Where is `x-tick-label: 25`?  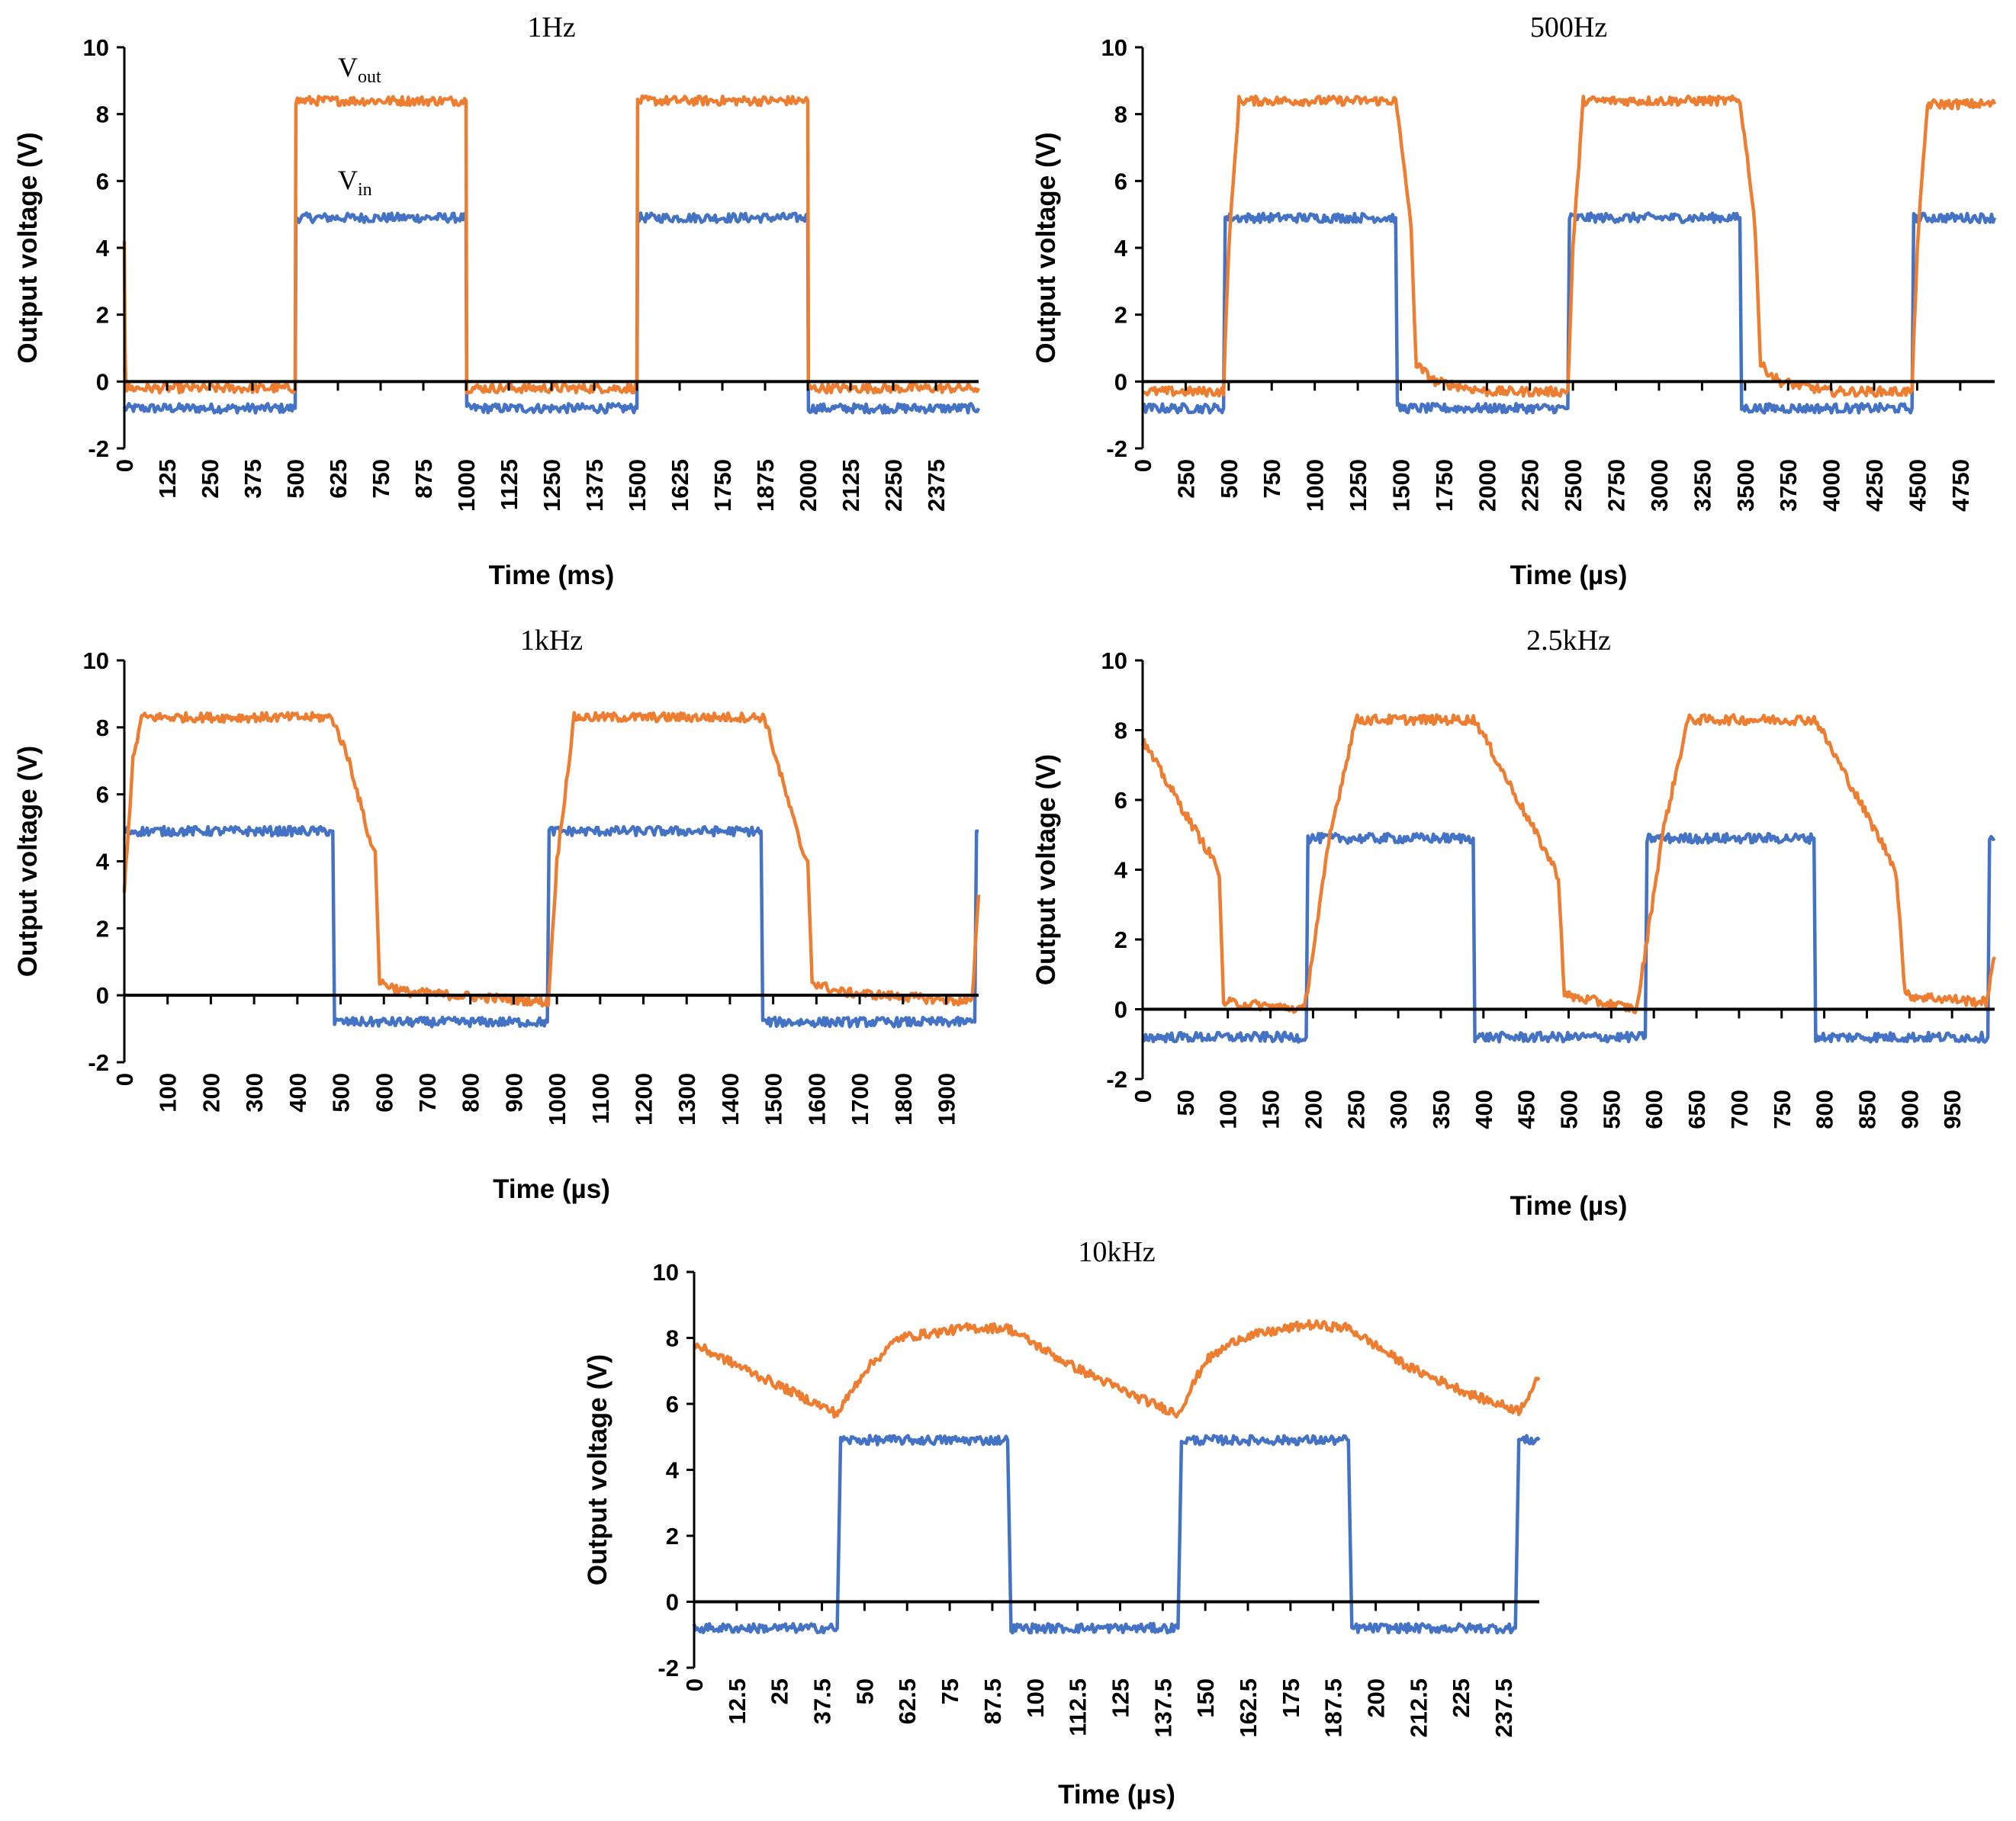 x-tick-label: 25 is located at coordinates (780, 1691).